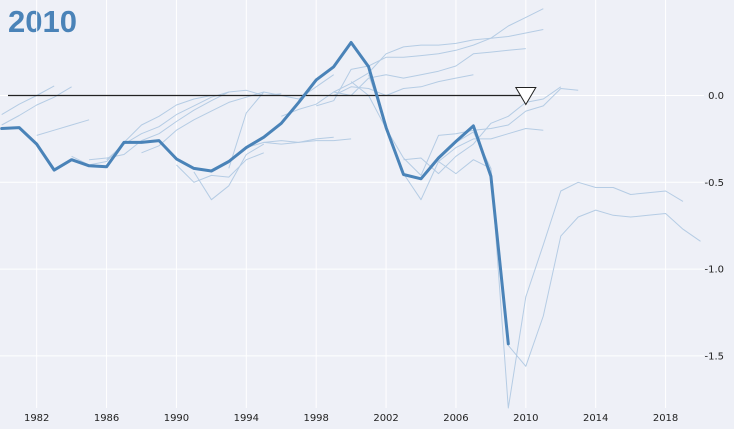  Describe the element at coordinates (525, 418) in the screenshot. I see `x-tick-label: 2010` at that location.